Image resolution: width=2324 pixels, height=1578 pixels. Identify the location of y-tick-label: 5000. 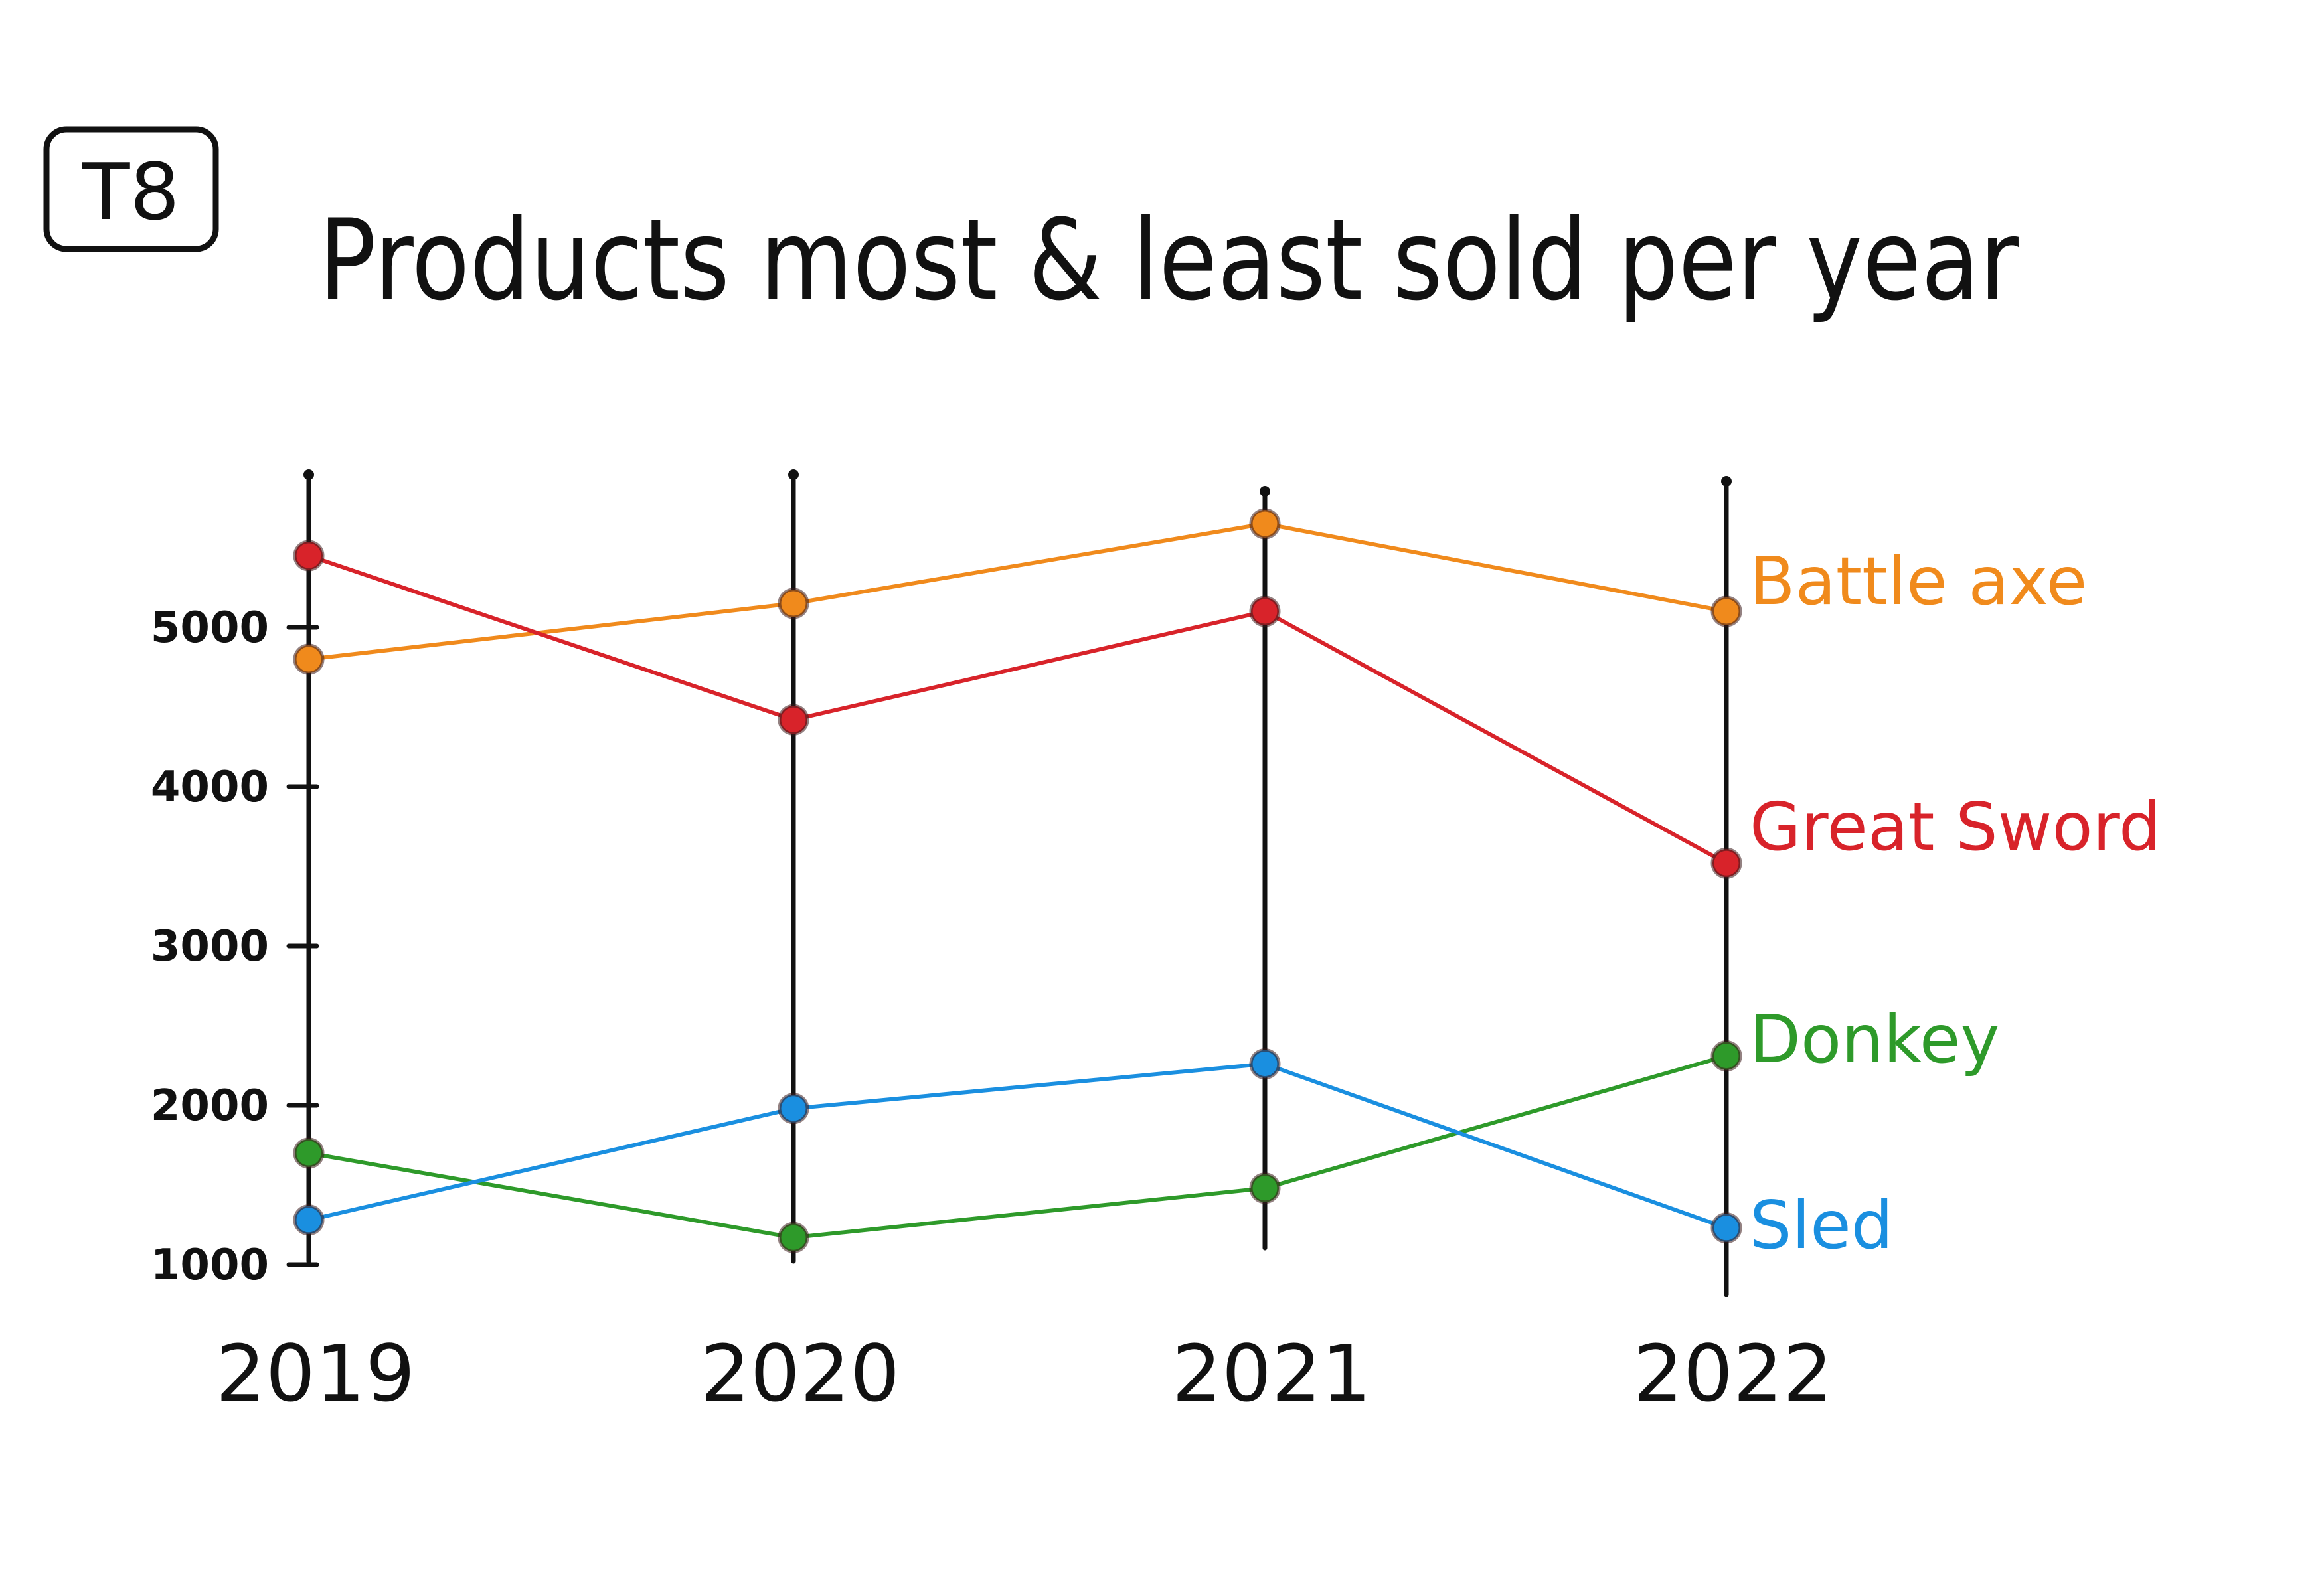
(210, 628).